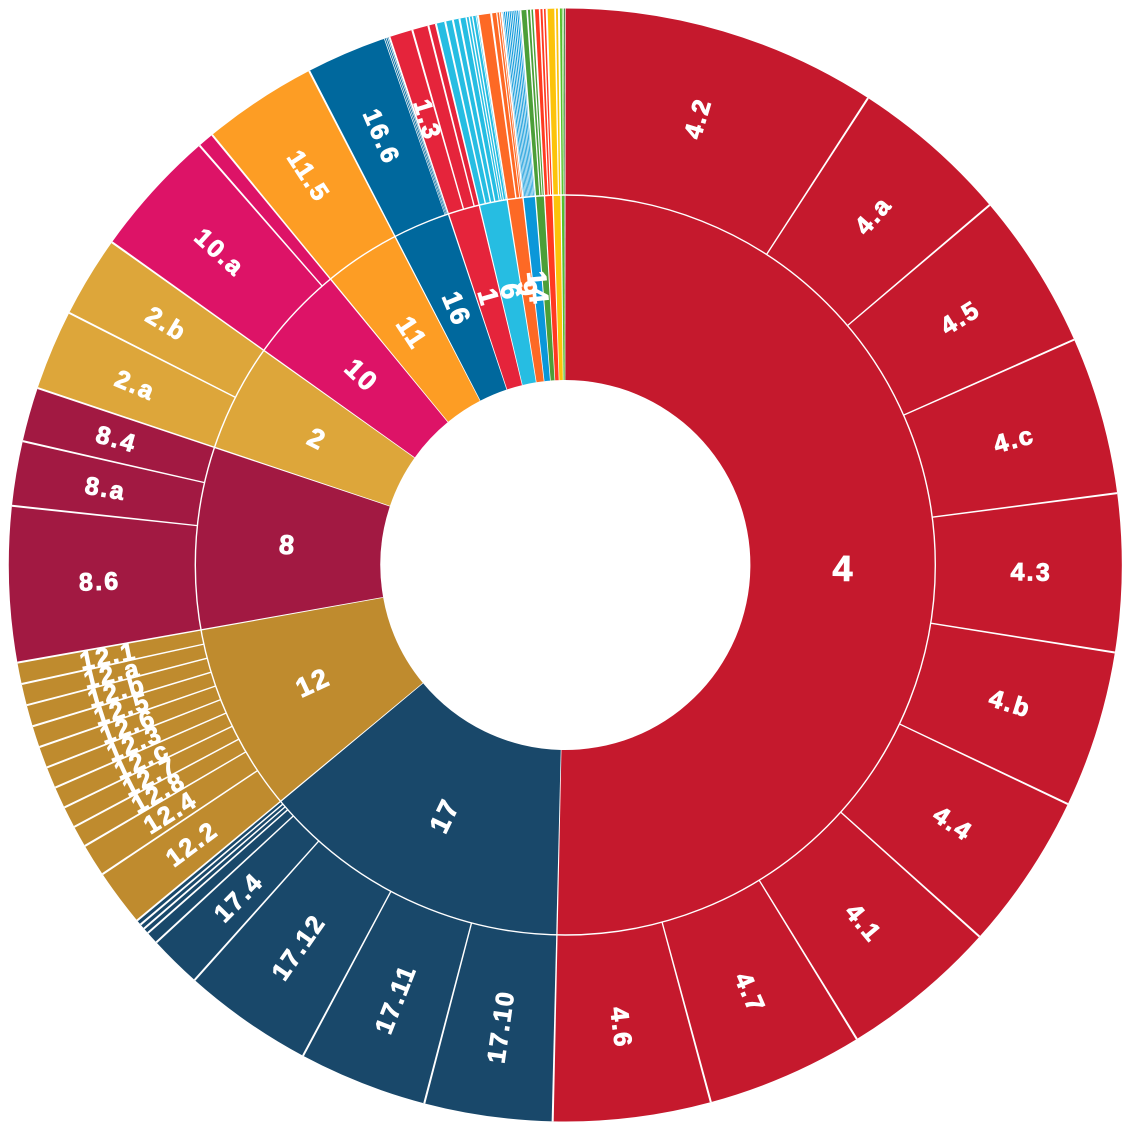 The width and height of the screenshot is (1132, 1130). What do you see at coordinates (510, 292) in the screenshot?
I see `svg-text: 6` at bounding box center [510, 292].